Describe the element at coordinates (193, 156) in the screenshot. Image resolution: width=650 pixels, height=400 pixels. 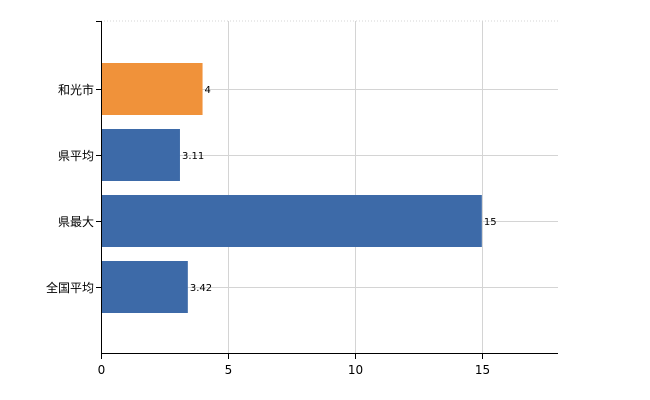
I see `data-label-2: 3.11` at that location.